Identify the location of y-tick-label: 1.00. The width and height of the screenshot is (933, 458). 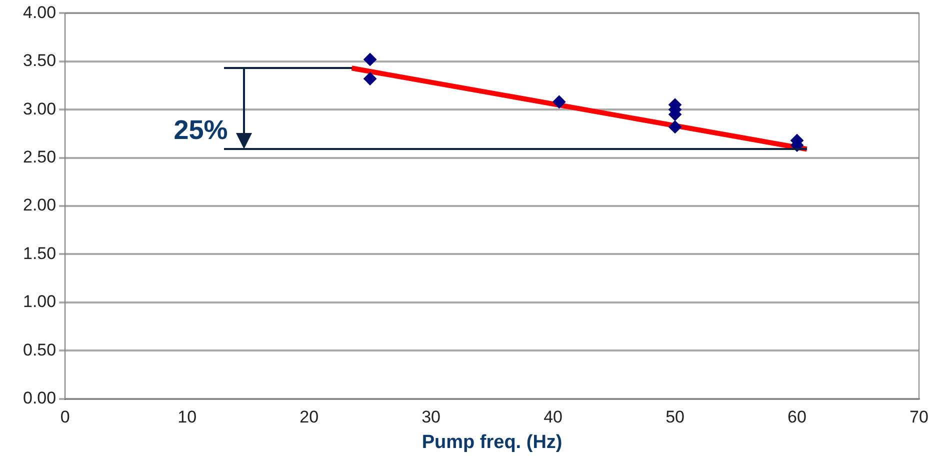
(39, 302).